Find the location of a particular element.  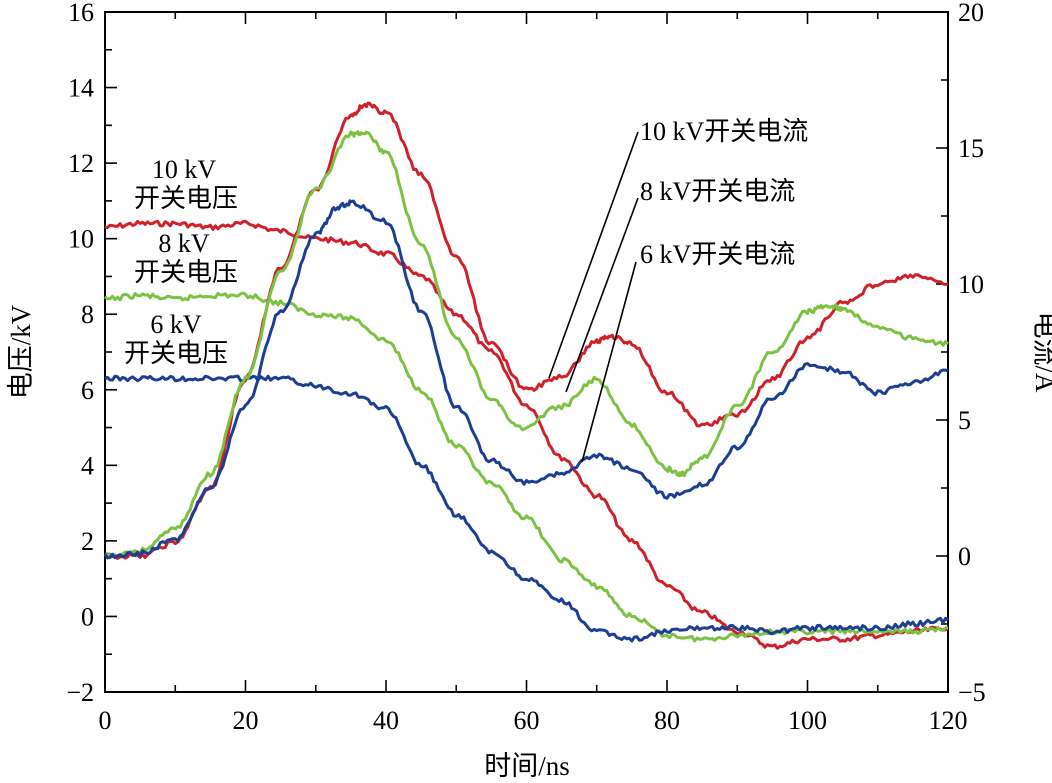

y-left-tick-label: −2 is located at coordinates (80, 692).